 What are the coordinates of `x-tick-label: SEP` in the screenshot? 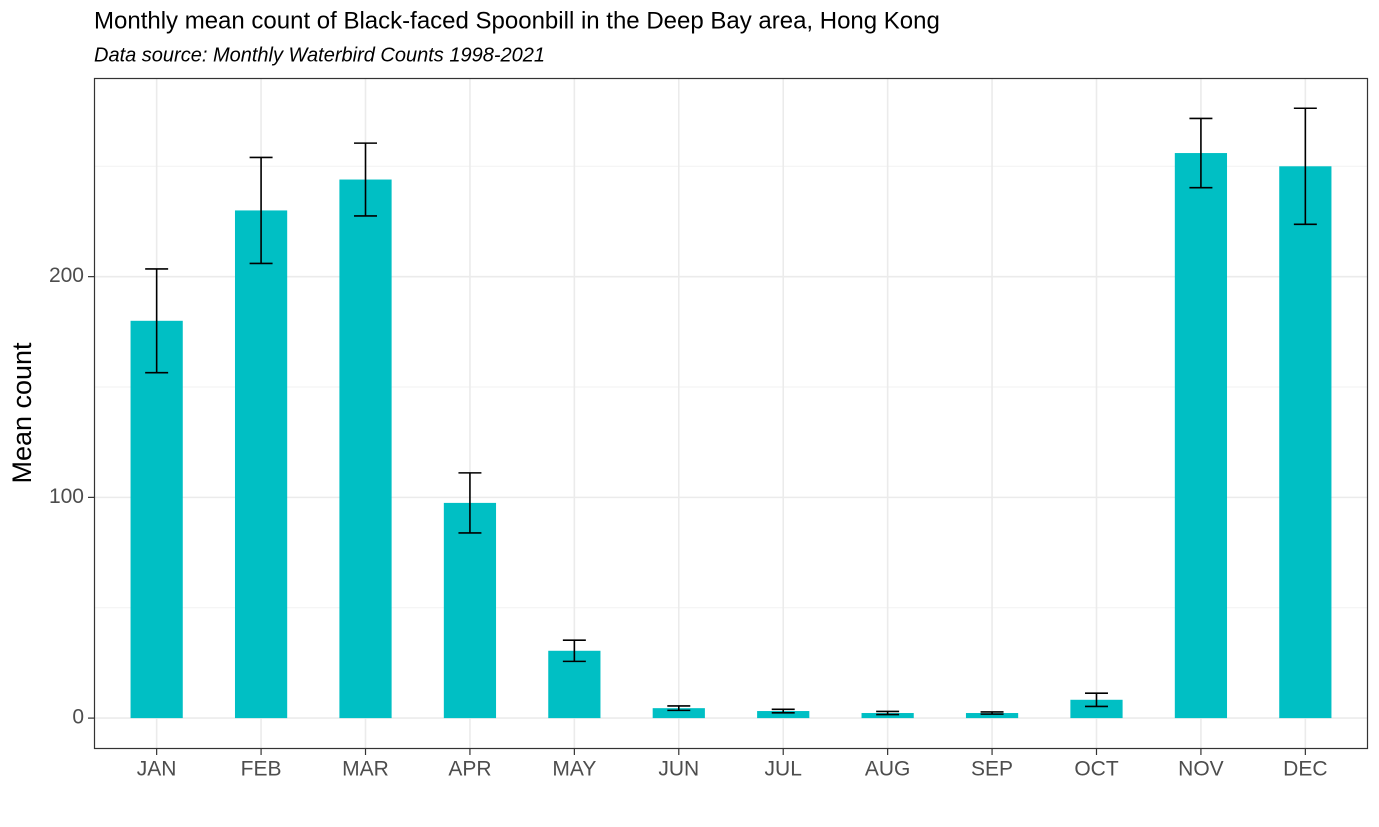 It's located at (992, 769).